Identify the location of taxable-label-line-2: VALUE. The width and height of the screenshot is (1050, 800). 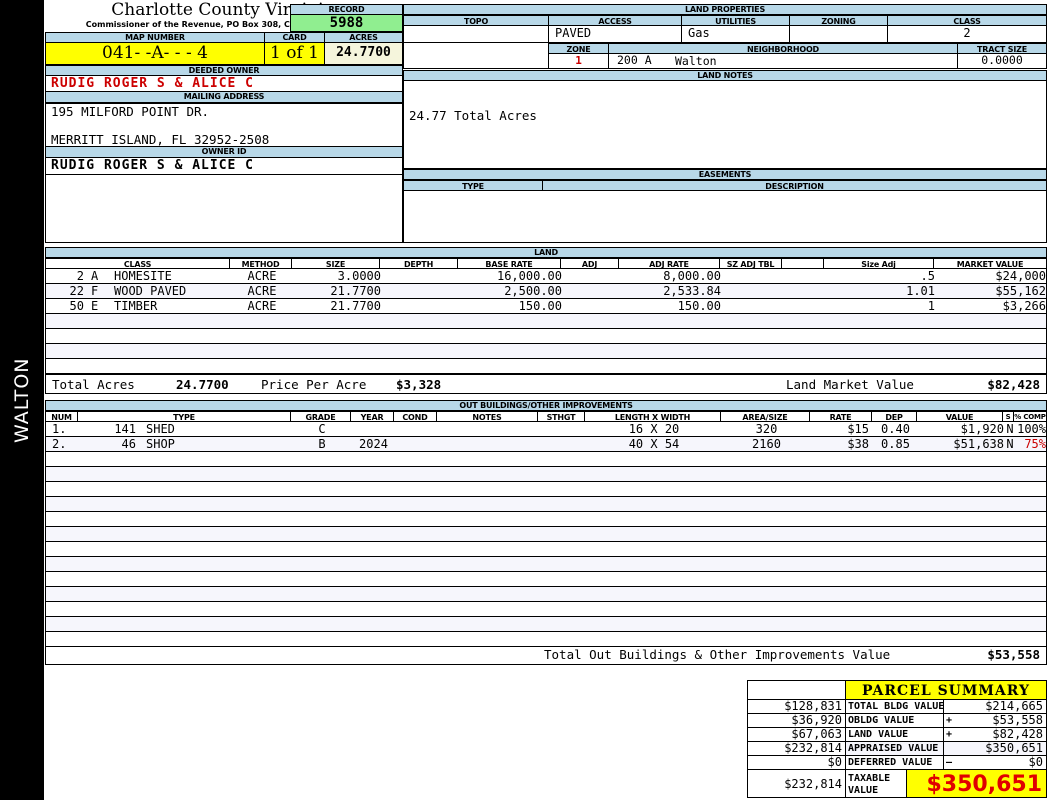
(863, 790).